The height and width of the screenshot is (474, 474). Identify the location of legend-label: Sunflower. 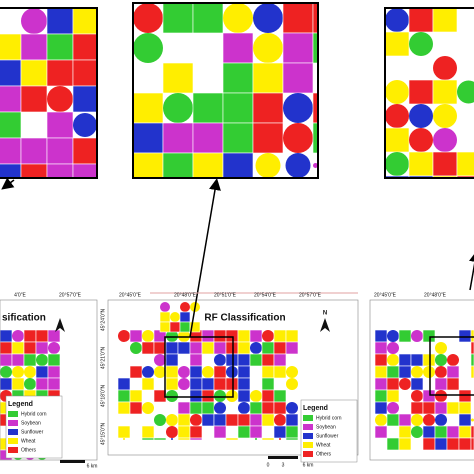
(32, 432).